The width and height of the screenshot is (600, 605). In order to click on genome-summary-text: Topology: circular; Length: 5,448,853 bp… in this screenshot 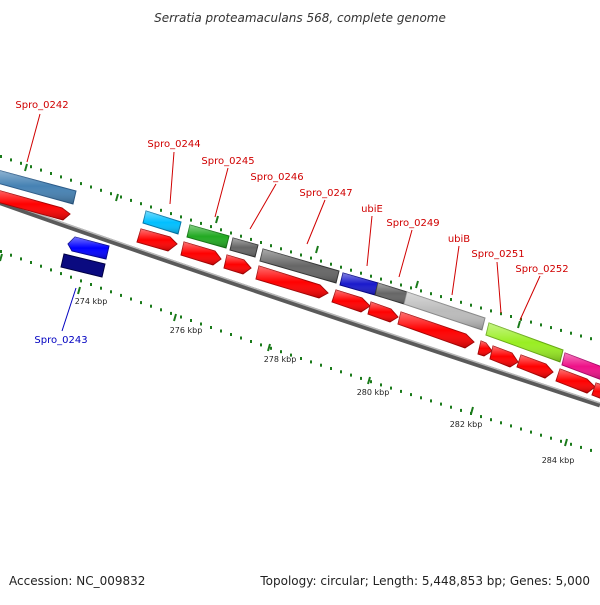, I will do `click(424, 581)`.